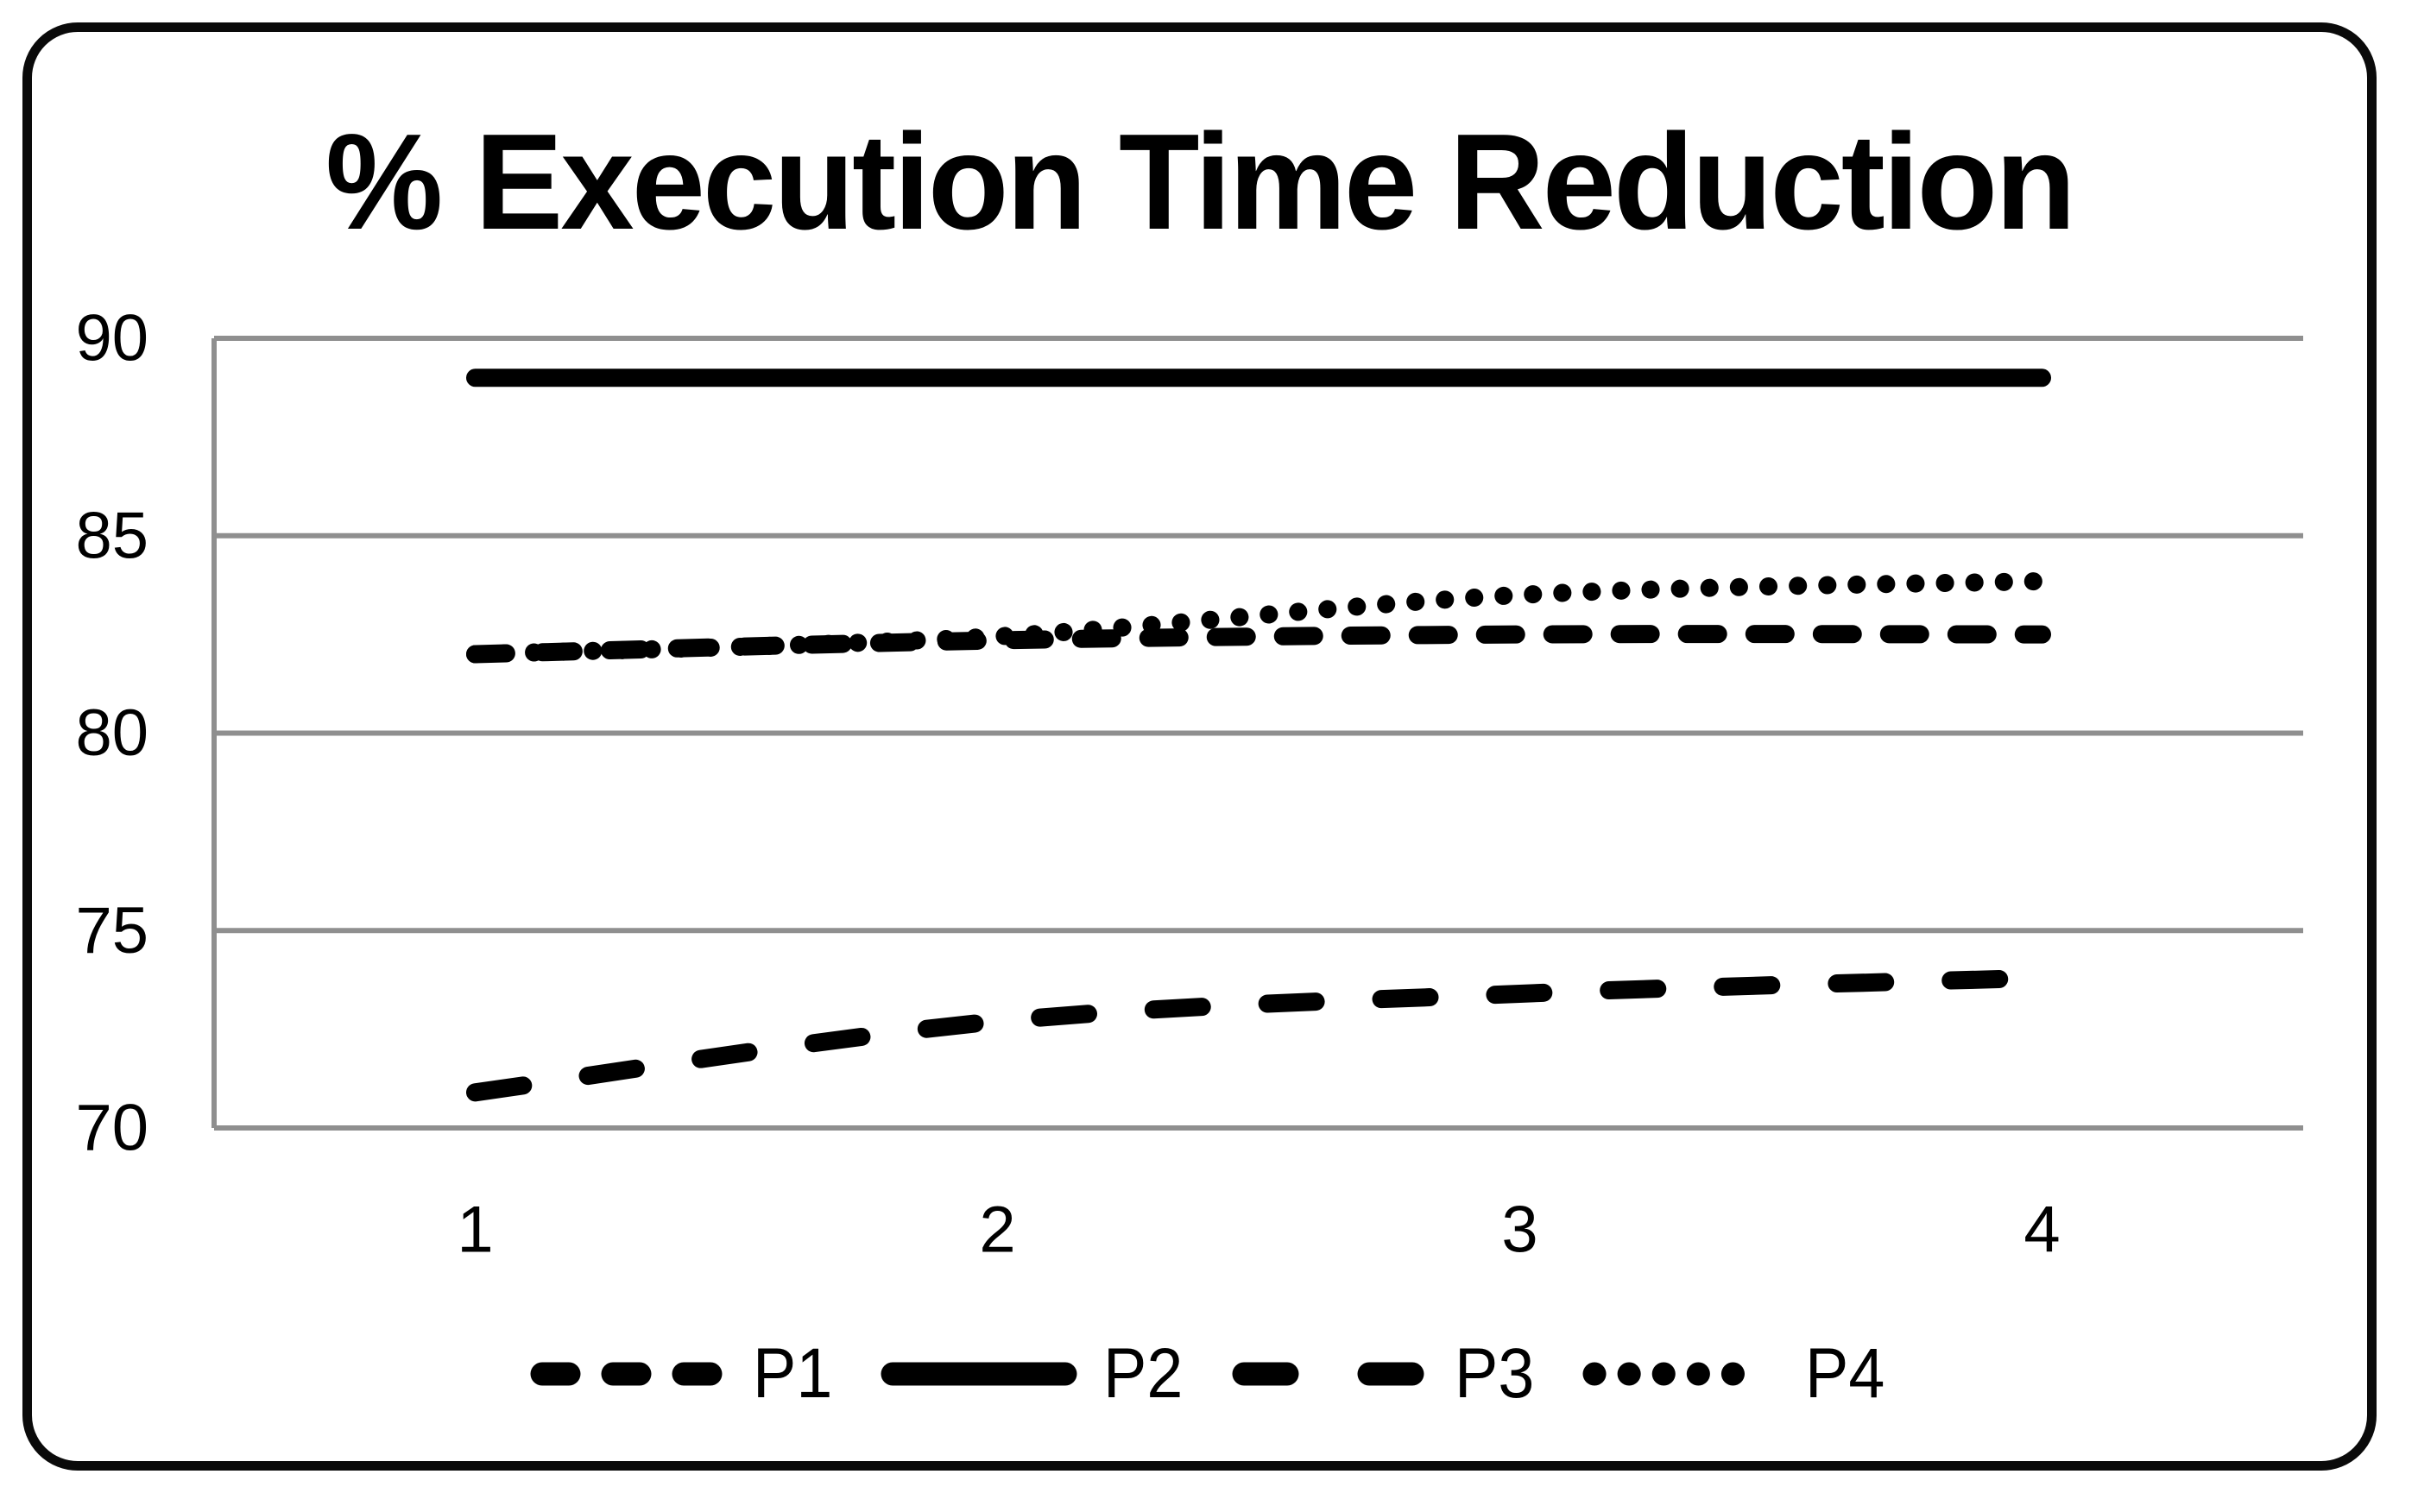  What do you see at coordinates (1200, 182) in the screenshot?
I see `chart-title: % Execution Time Reduction` at bounding box center [1200, 182].